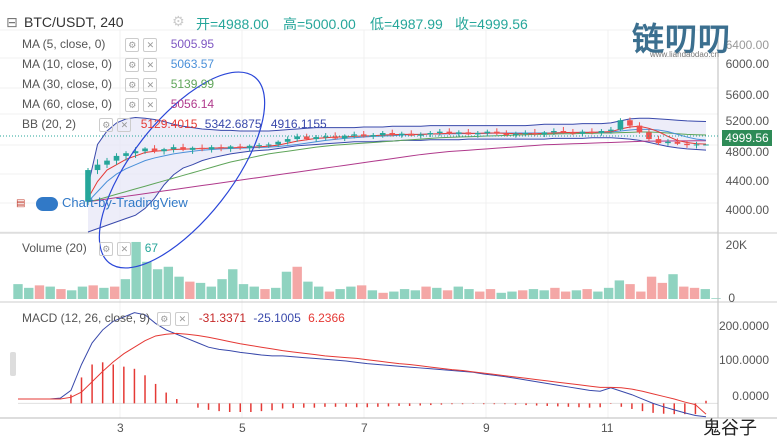 The width and height of the screenshot is (777, 440). What do you see at coordinates (192, 104) in the screenshot?
I see `ma60-value: 5056.14` at bounding box center [192, 104].